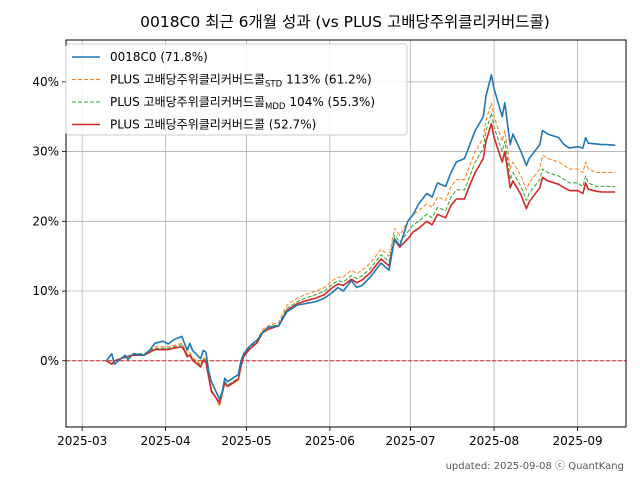 The width and height of the screenshot is (640, 480). I want to click on x-tick-label: 2025-04, so click(166, 441).